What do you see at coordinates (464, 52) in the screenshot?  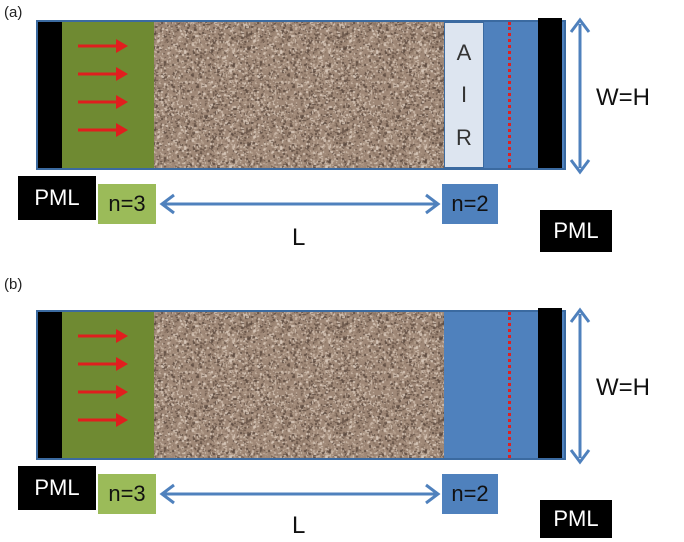 I see `air-letter: A` at bounding box center [464, 52].